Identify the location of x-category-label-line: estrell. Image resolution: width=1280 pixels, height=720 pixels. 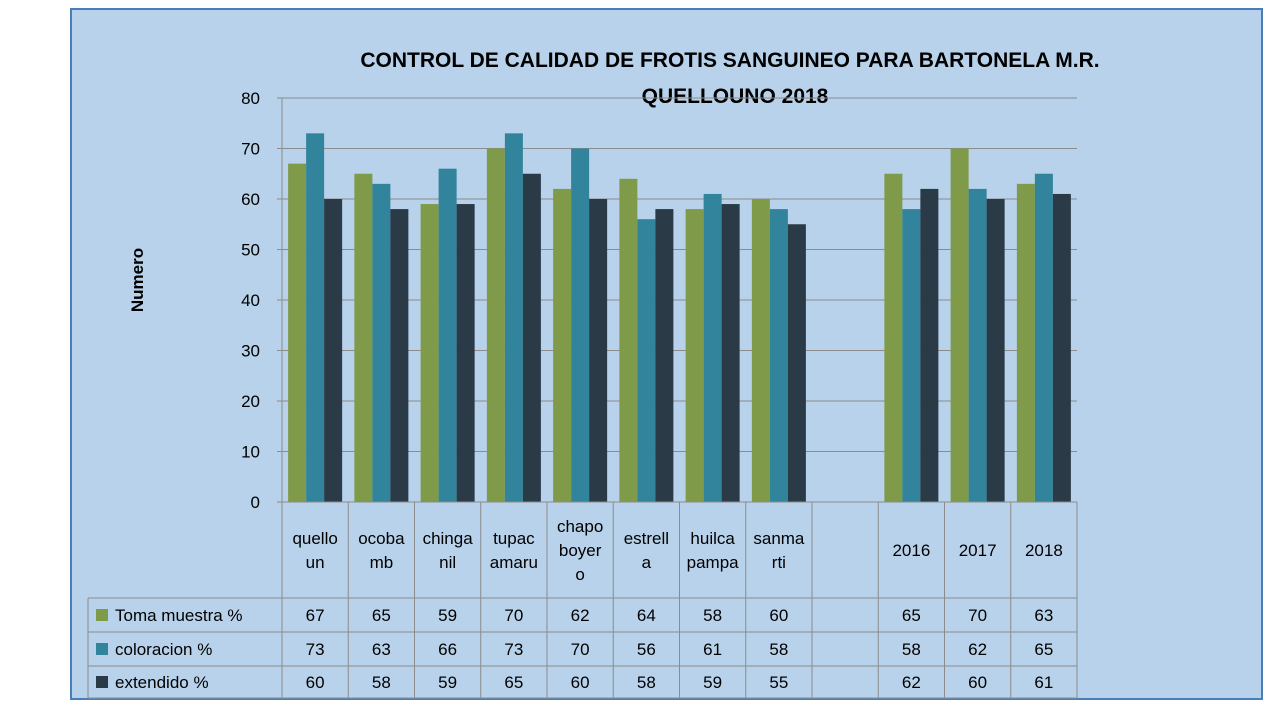
(646, 538).